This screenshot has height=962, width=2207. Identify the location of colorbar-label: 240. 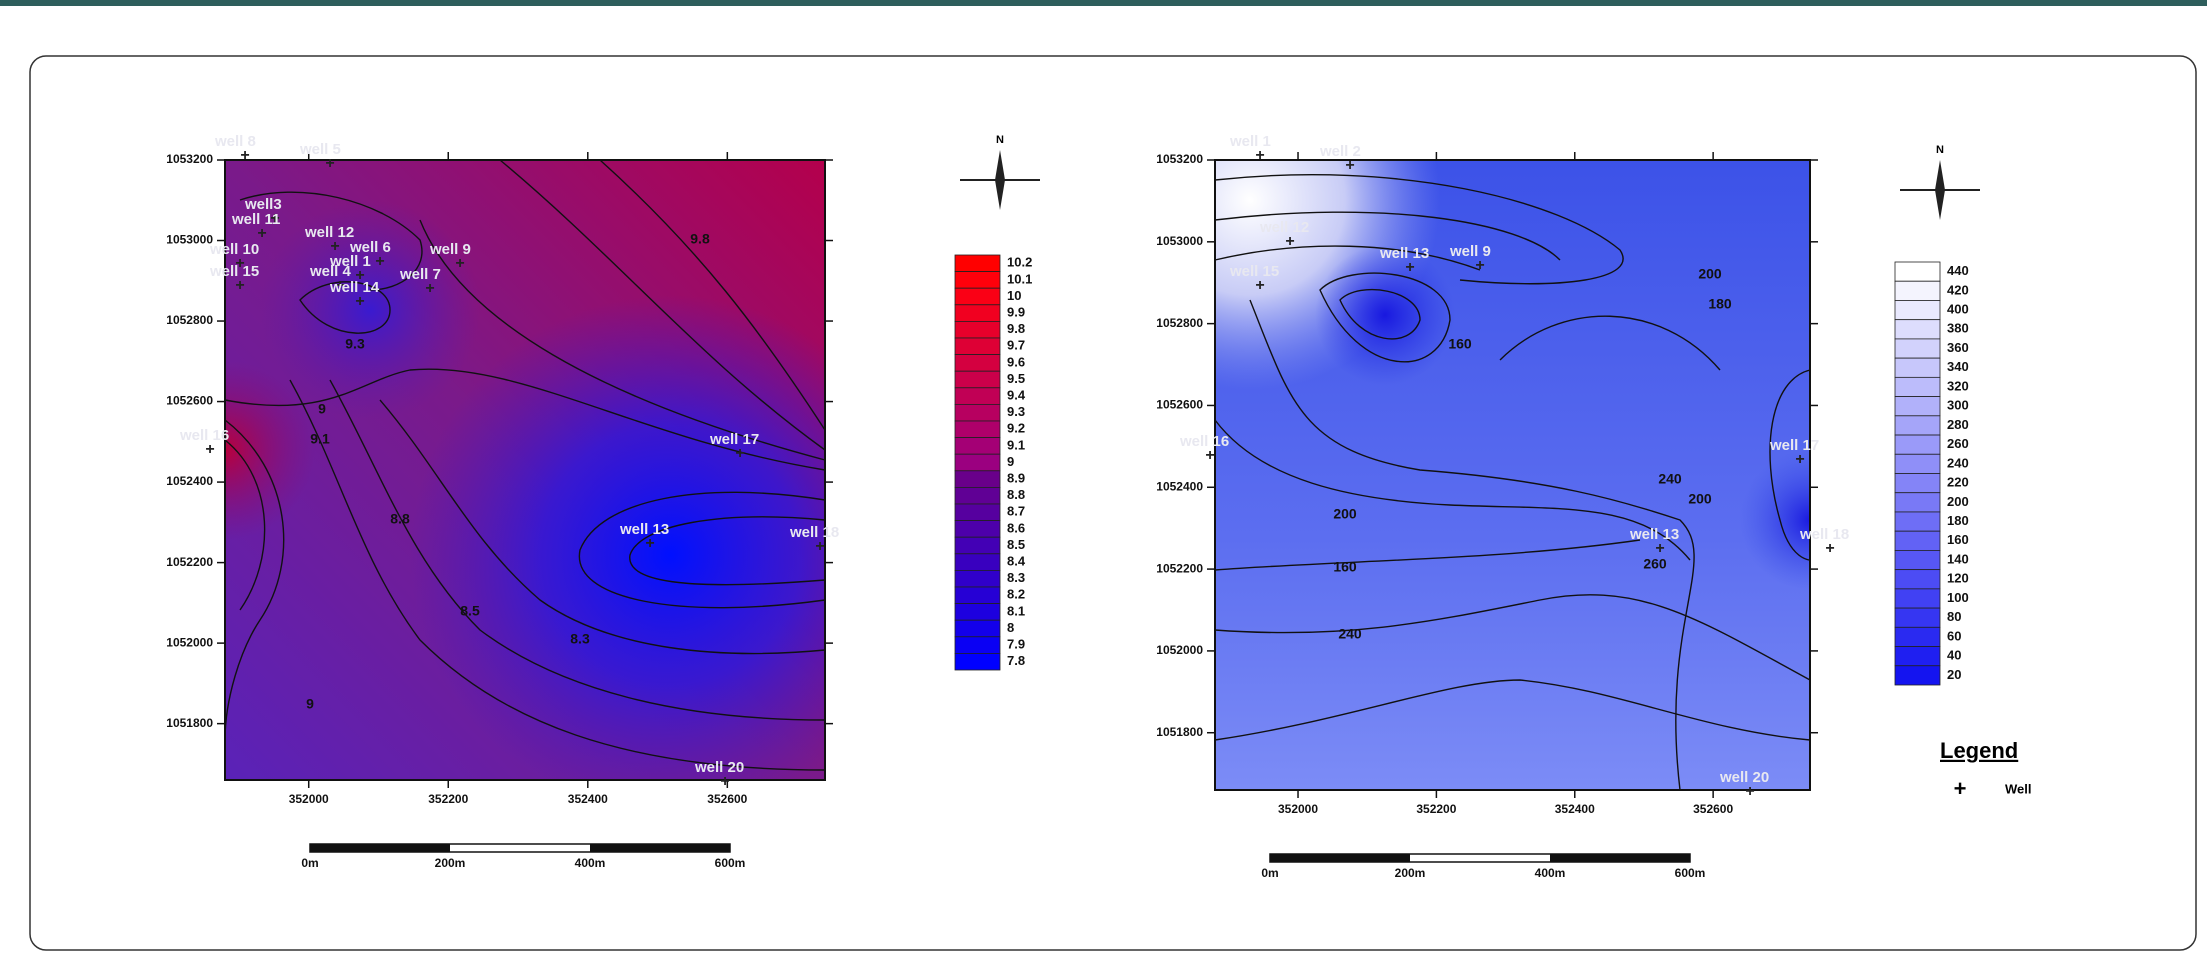
(1958, 462).